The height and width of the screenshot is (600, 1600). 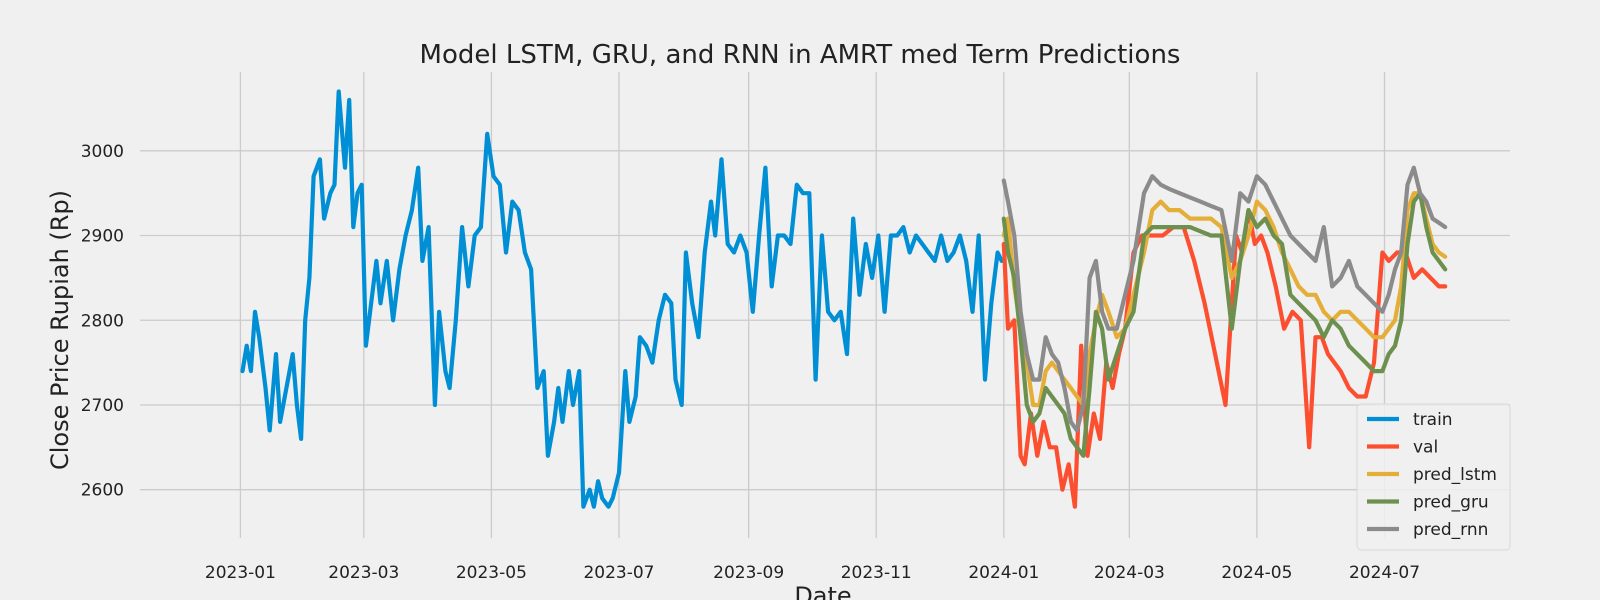 I want to click on legend: train val pred_lstm pred_gru pred_rnn, so click(x=1433, y=477).